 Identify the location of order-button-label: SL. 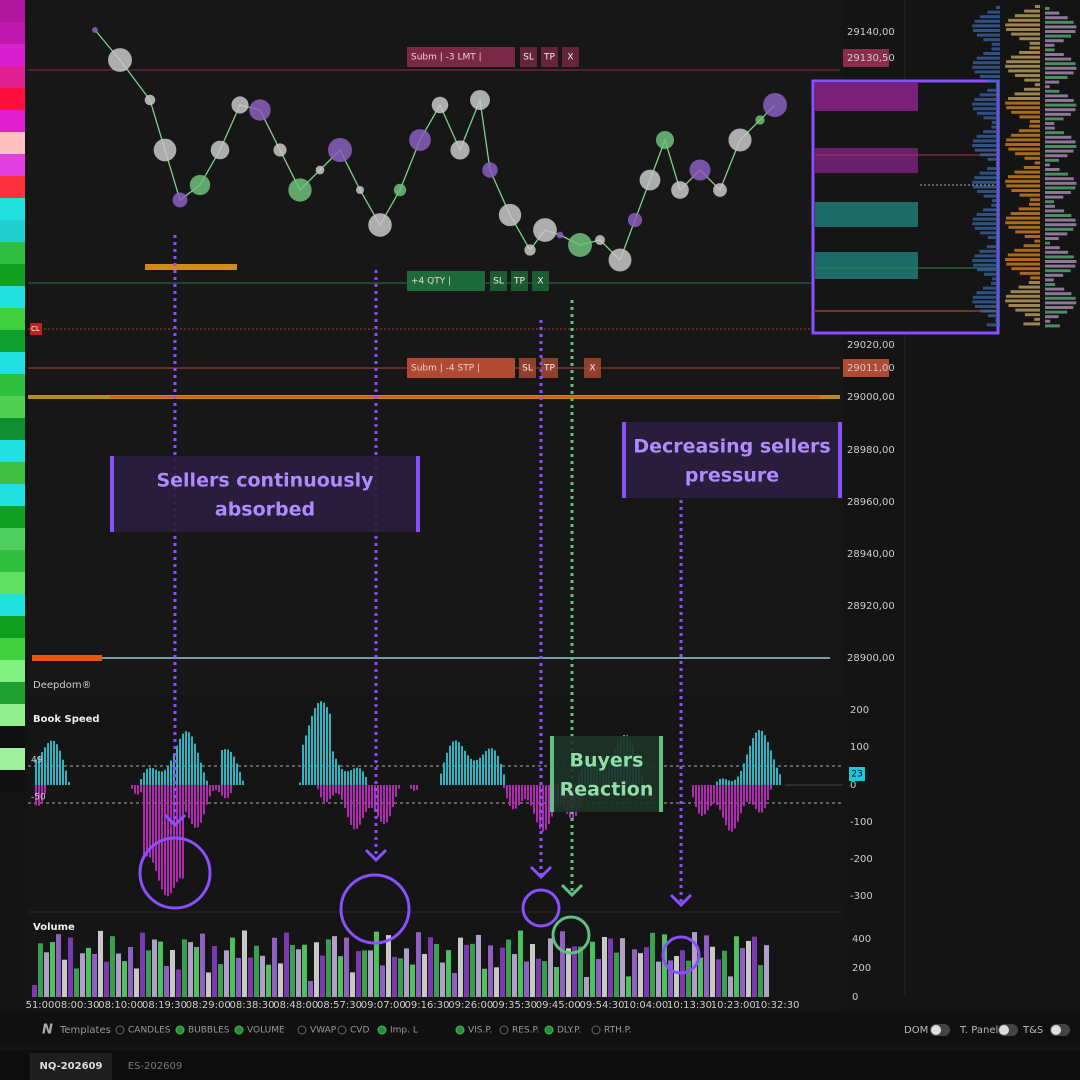
(527, 369).